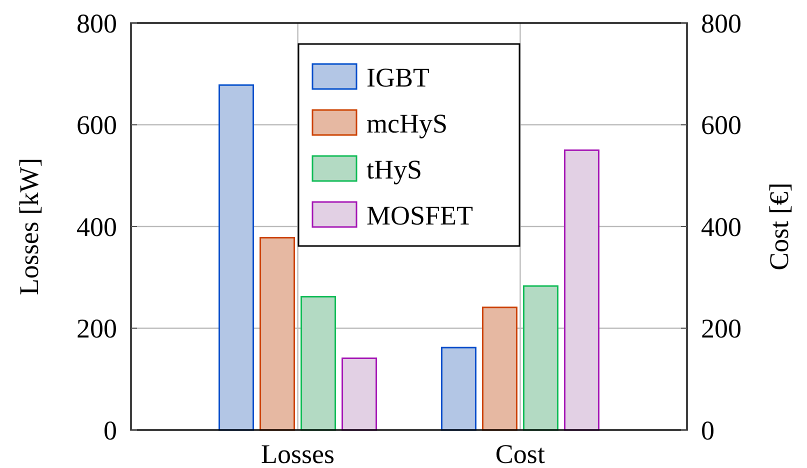 Image resolution: width=807 pixels, height=468 pixels. Describe the element at coordinates (721, 329) in the screenshot. I see `y2-tick-label: 200` at that location.